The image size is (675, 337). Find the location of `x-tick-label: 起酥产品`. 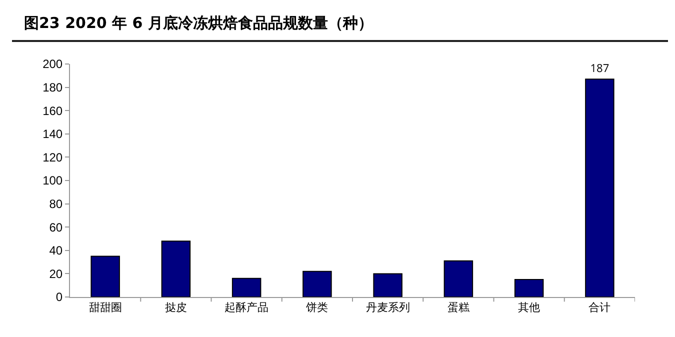

x-tick-label: 起酥产品 is located at coordinates (246, 307).